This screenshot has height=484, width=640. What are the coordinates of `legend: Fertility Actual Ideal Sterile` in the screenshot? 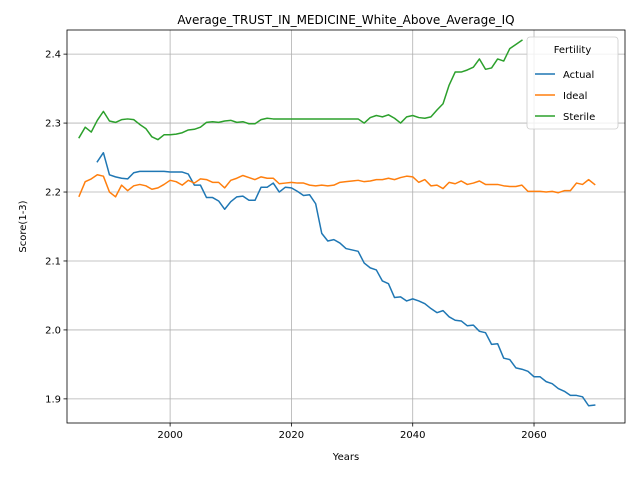 It's located at (572, 83).